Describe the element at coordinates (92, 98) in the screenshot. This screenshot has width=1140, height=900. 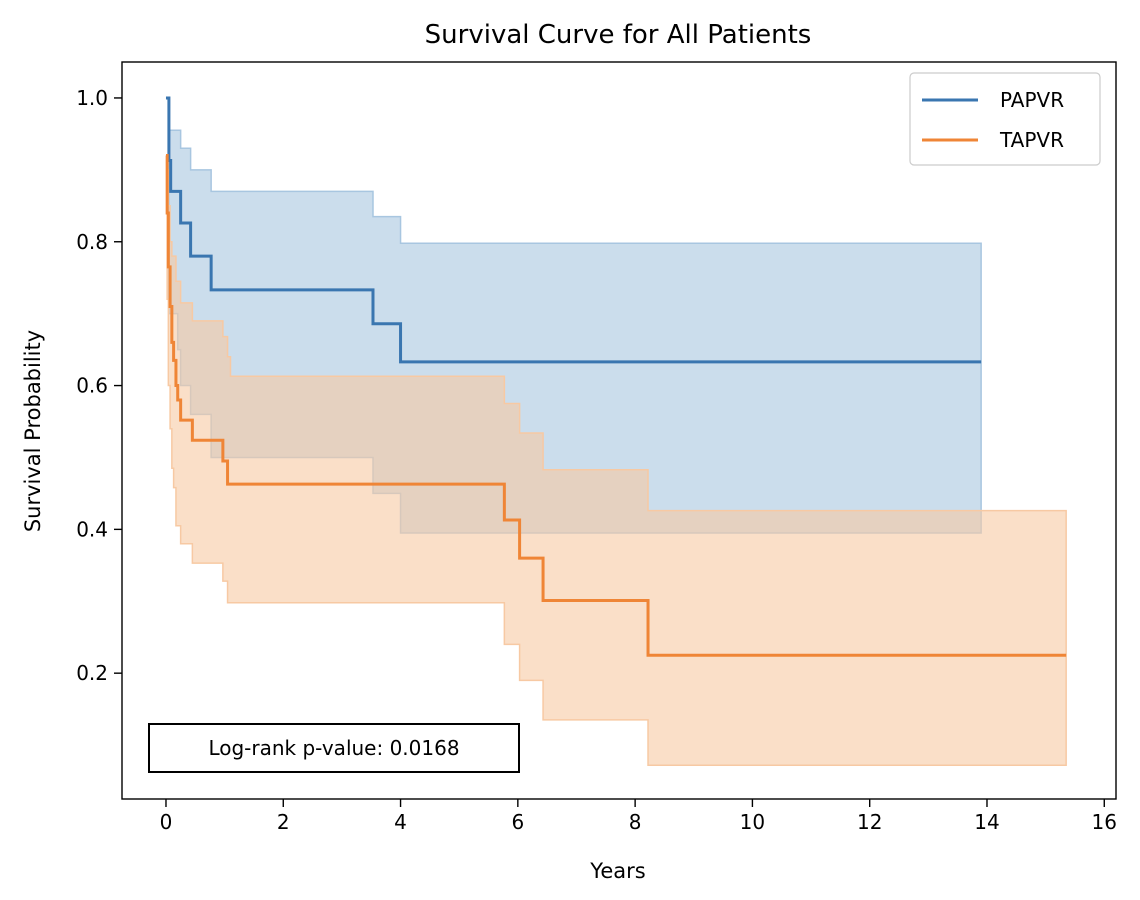
I see `y-tick-label: 1.0` at that location.